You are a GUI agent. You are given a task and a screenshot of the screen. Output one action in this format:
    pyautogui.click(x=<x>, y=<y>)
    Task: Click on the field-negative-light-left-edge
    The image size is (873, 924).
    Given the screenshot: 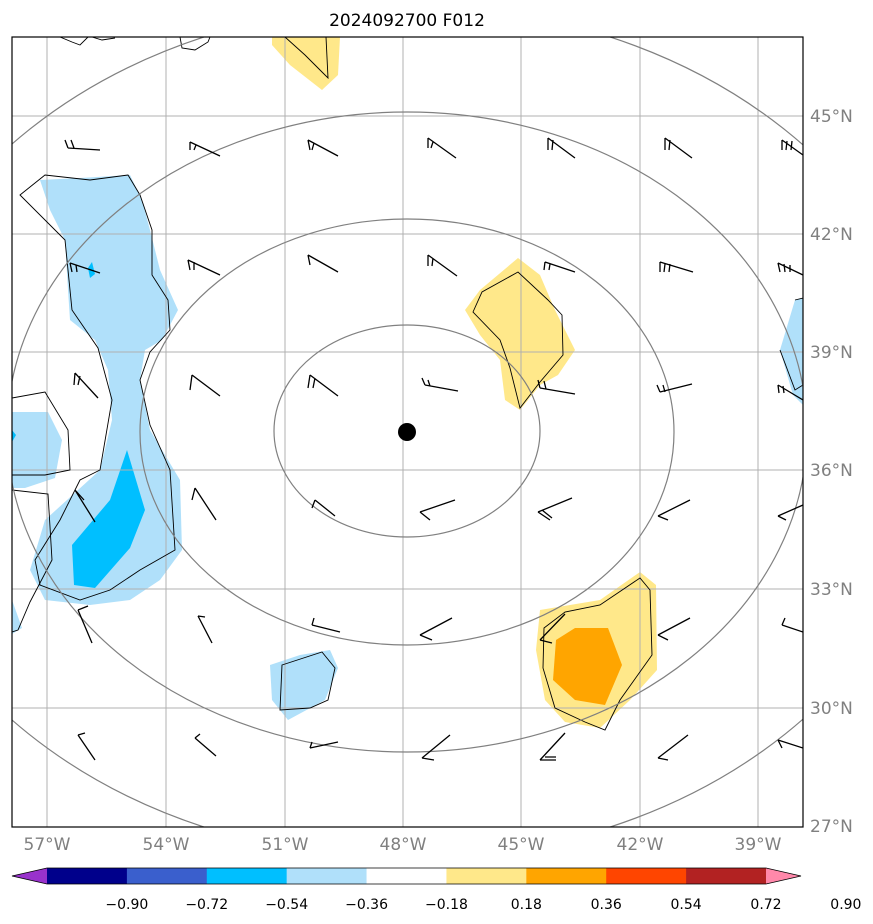 What is the action you would take?
    pyautogui.click(x=37, y=450)
    